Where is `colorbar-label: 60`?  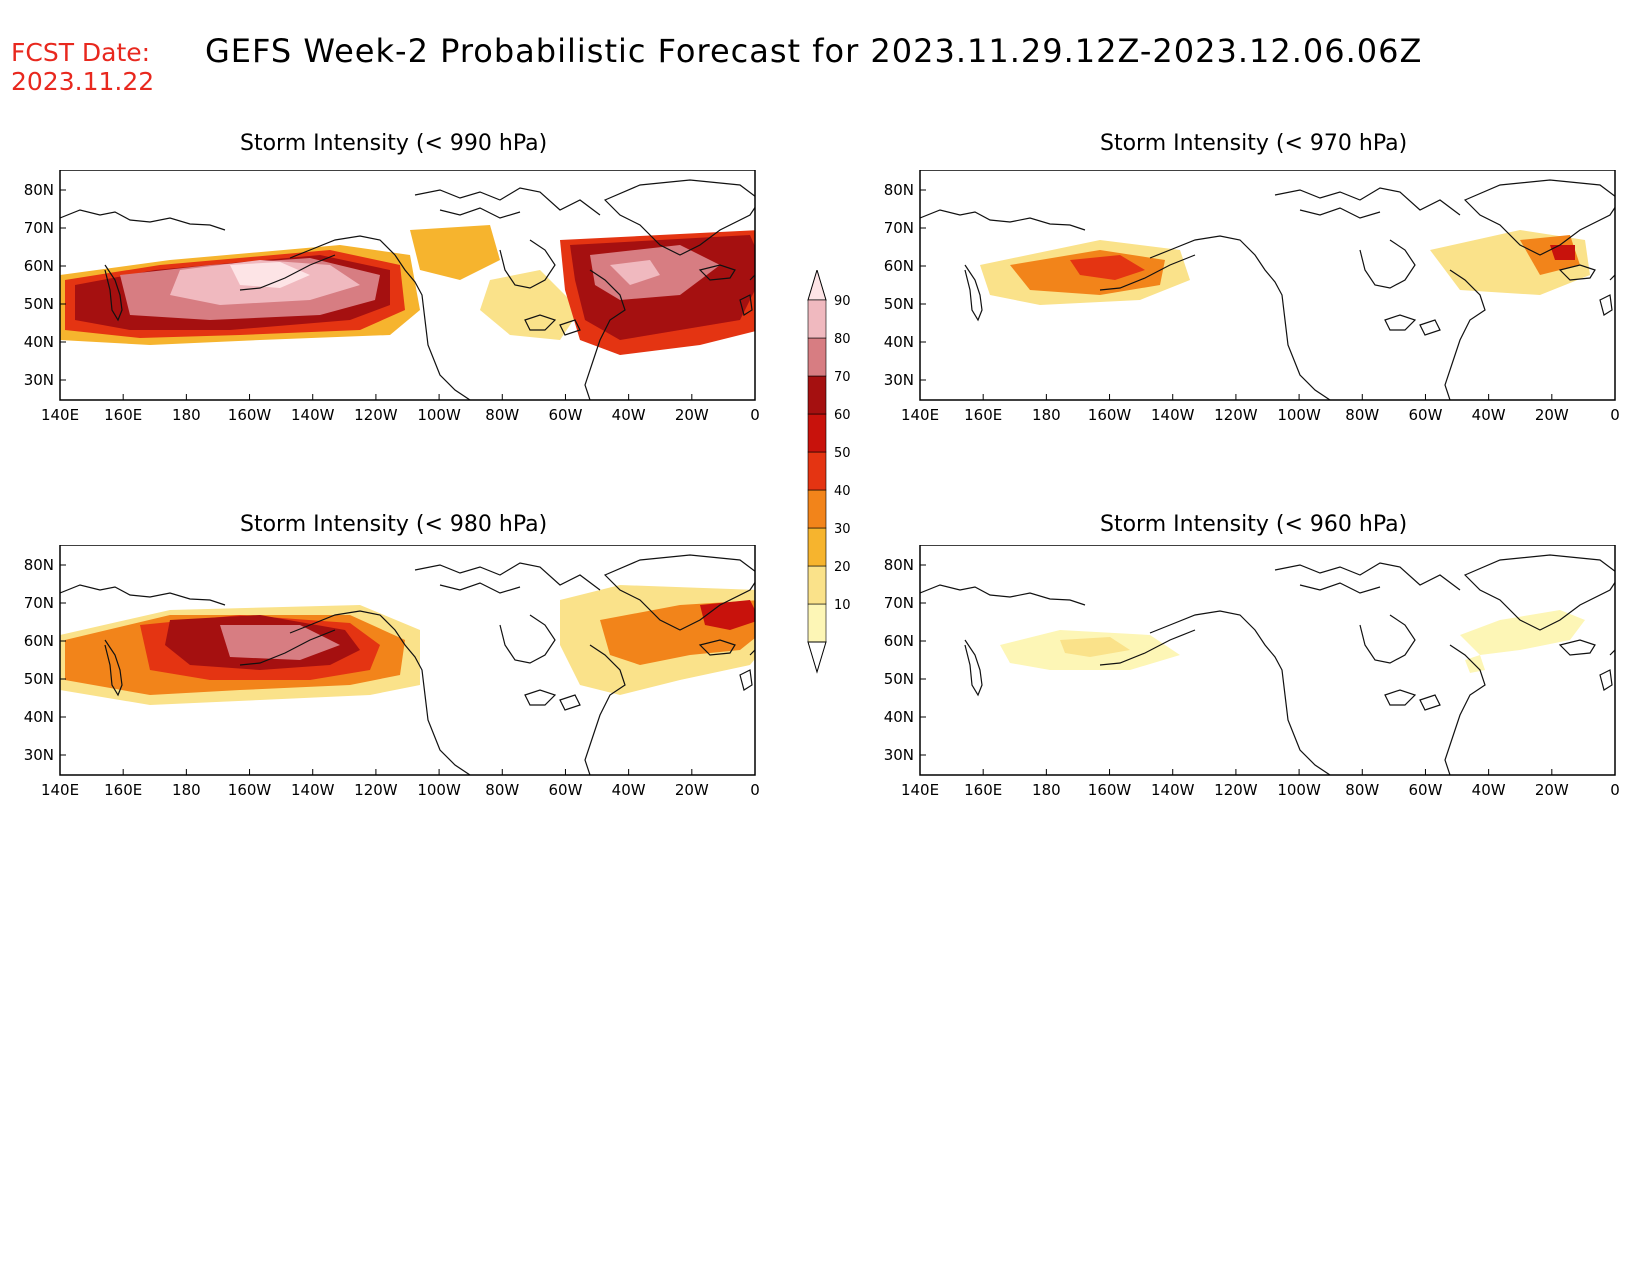 colorbar-label: 60 is located at coordinates (842, 415).